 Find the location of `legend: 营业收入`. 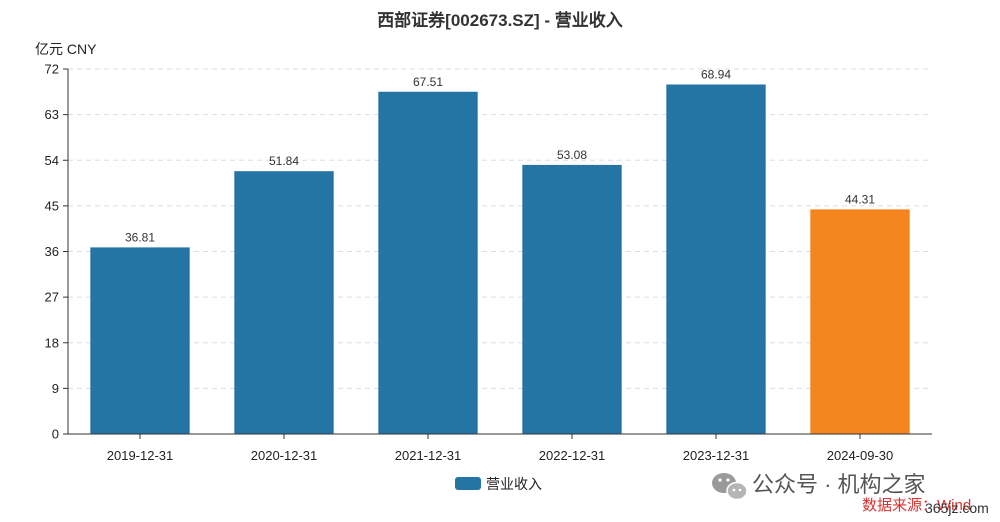

legend: 营业收入 is located at coordinates (498, 484).